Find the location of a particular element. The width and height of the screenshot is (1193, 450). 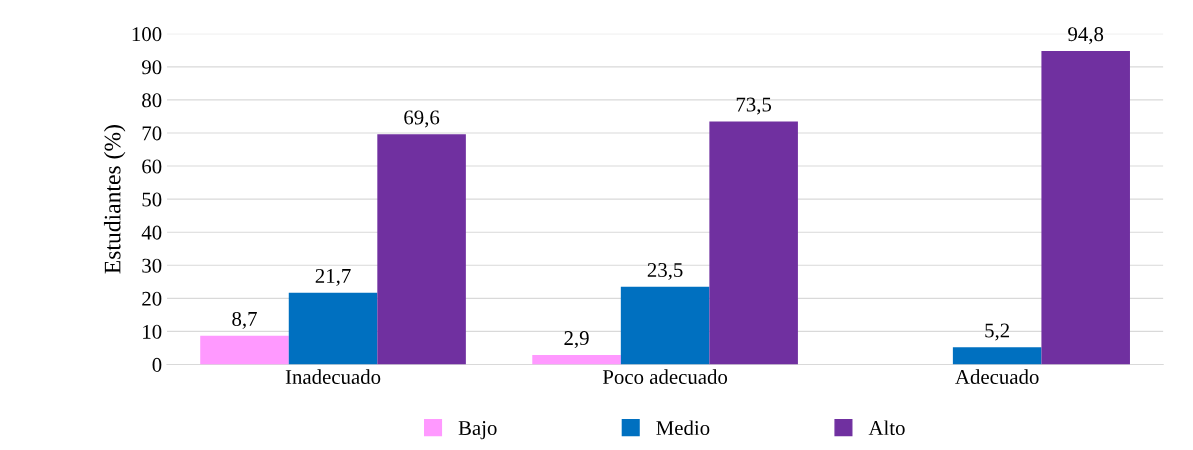

y-tick-label: 30 is located at coordinates (152, 265).